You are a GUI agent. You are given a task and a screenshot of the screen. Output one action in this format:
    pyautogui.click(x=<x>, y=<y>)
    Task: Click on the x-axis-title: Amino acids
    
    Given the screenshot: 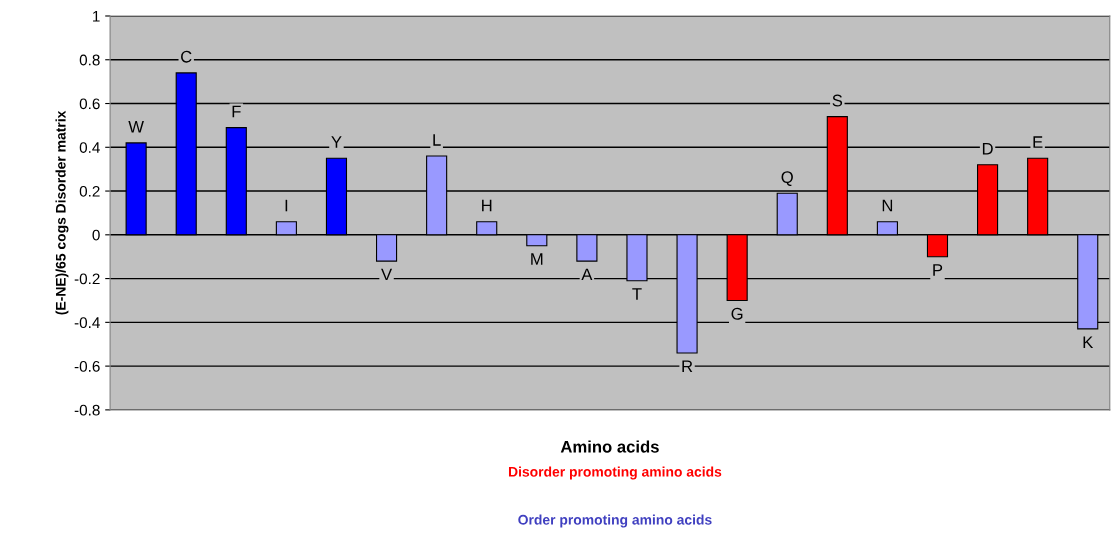 What is the action you would take?
    pyautogui.click(x=609, y=446)
    